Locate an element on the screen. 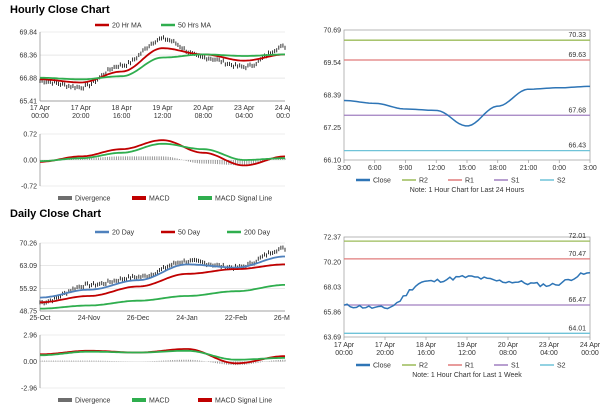 This screenshot has width=600, height=413. daily-macd-legend-2-label: MACD is located at coordinates (159, 401).